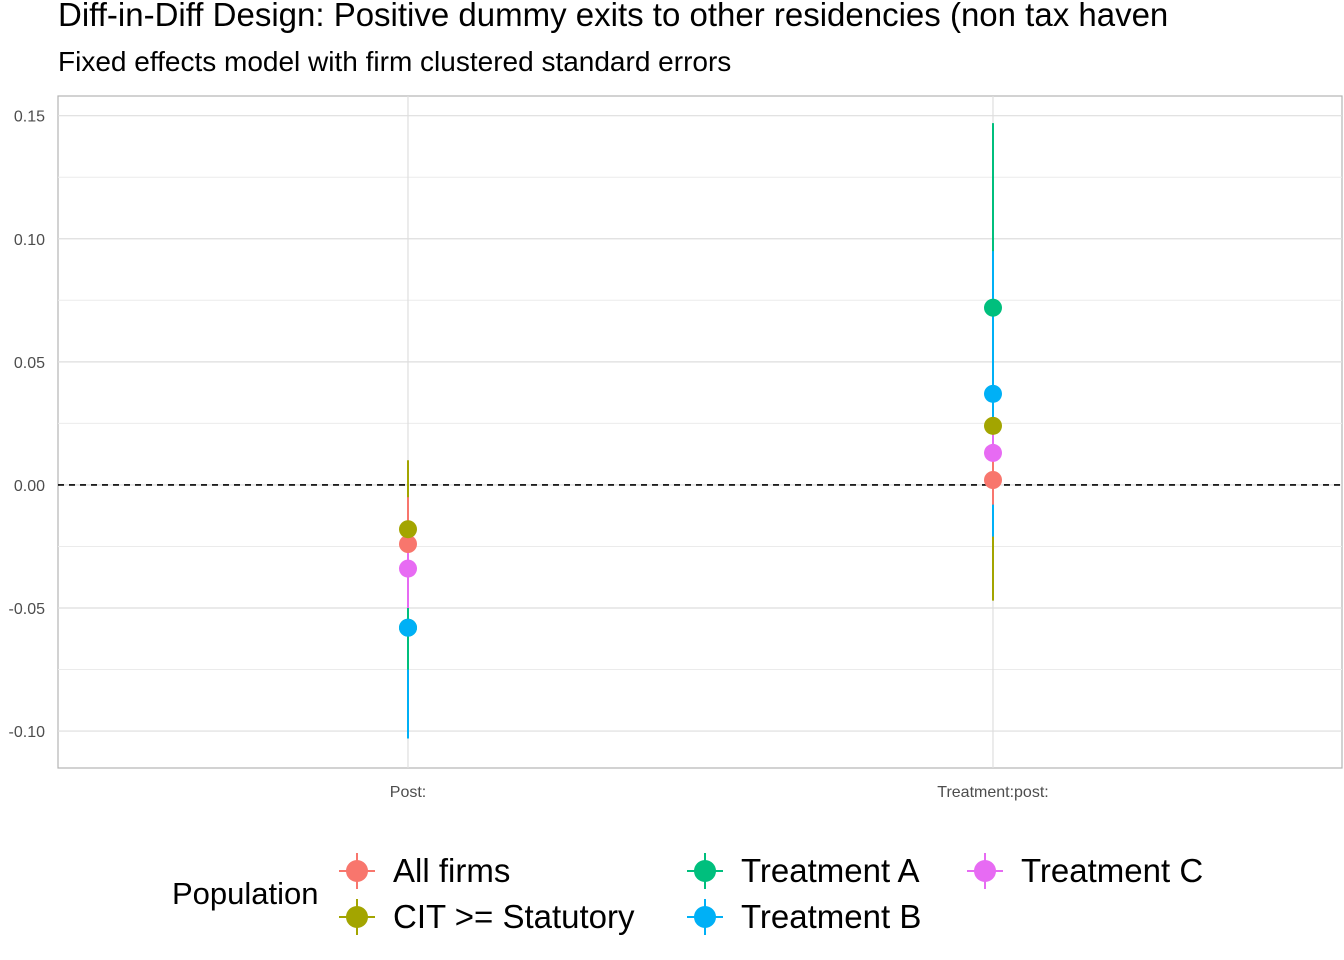 Image resolution: width=1344 pixels, height=960 pixels. I want to click on x-tick-label: Treatment:post:, so click(992, 792).